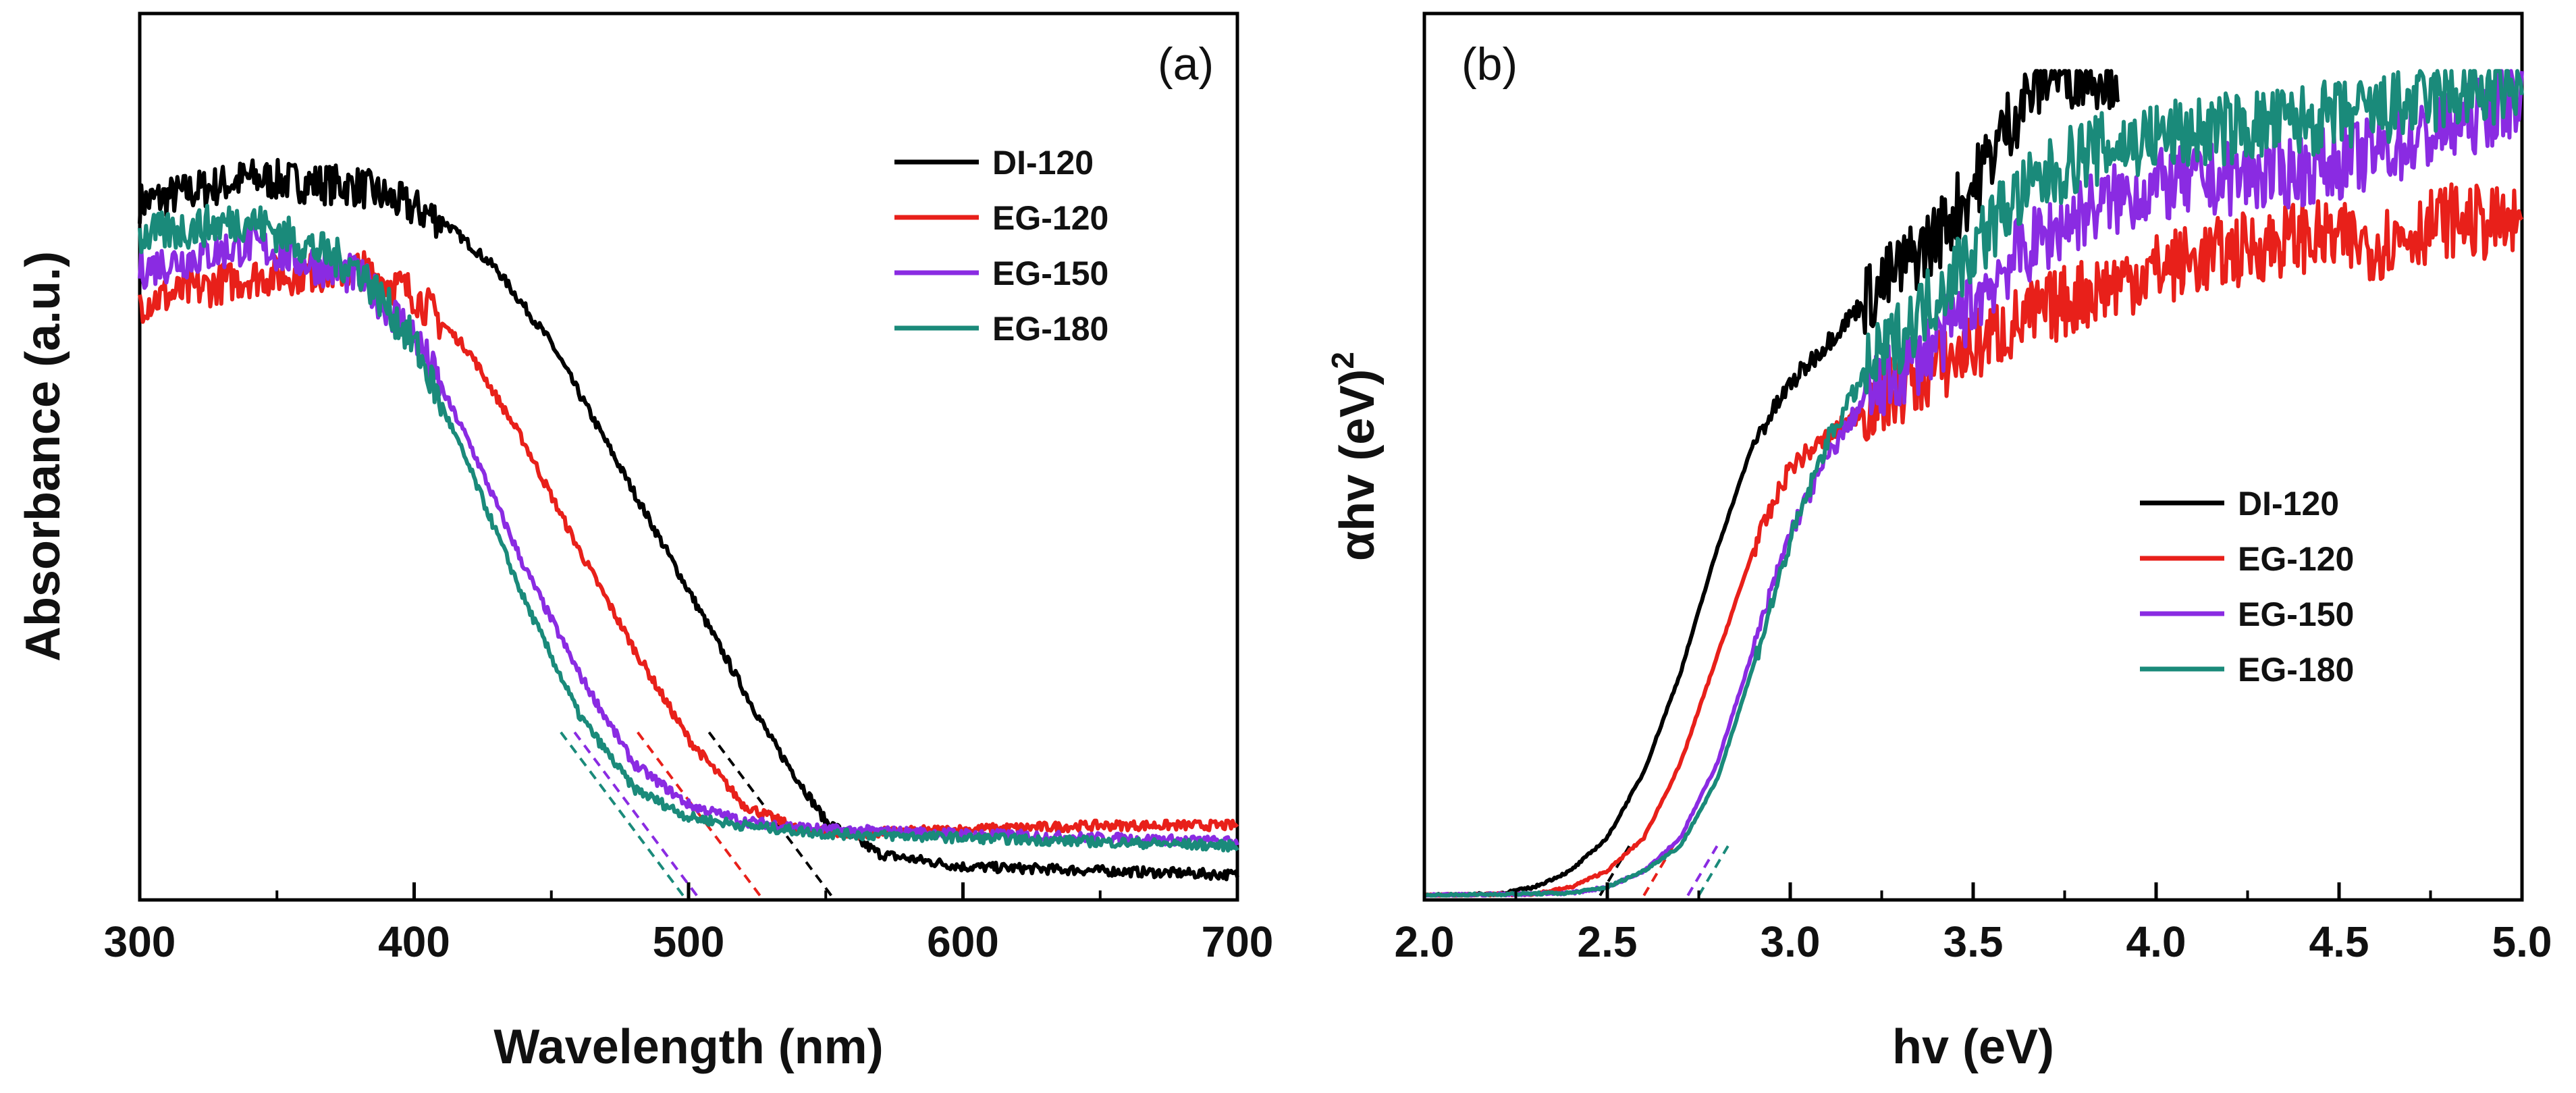 This screenshot has width=2576, height=1093. I want to click on panel-b-y-axis-title-main: αhv (eV), so click(1358, 465).